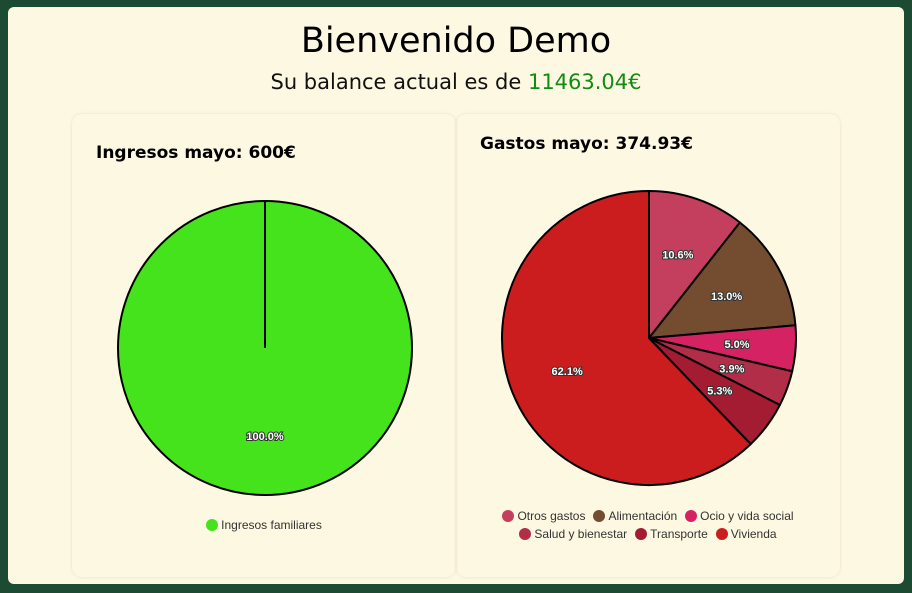  Describe the element at coordinates (456, 41) in the screenshot. I see `page-title: Bienvenido Demo` at that location.